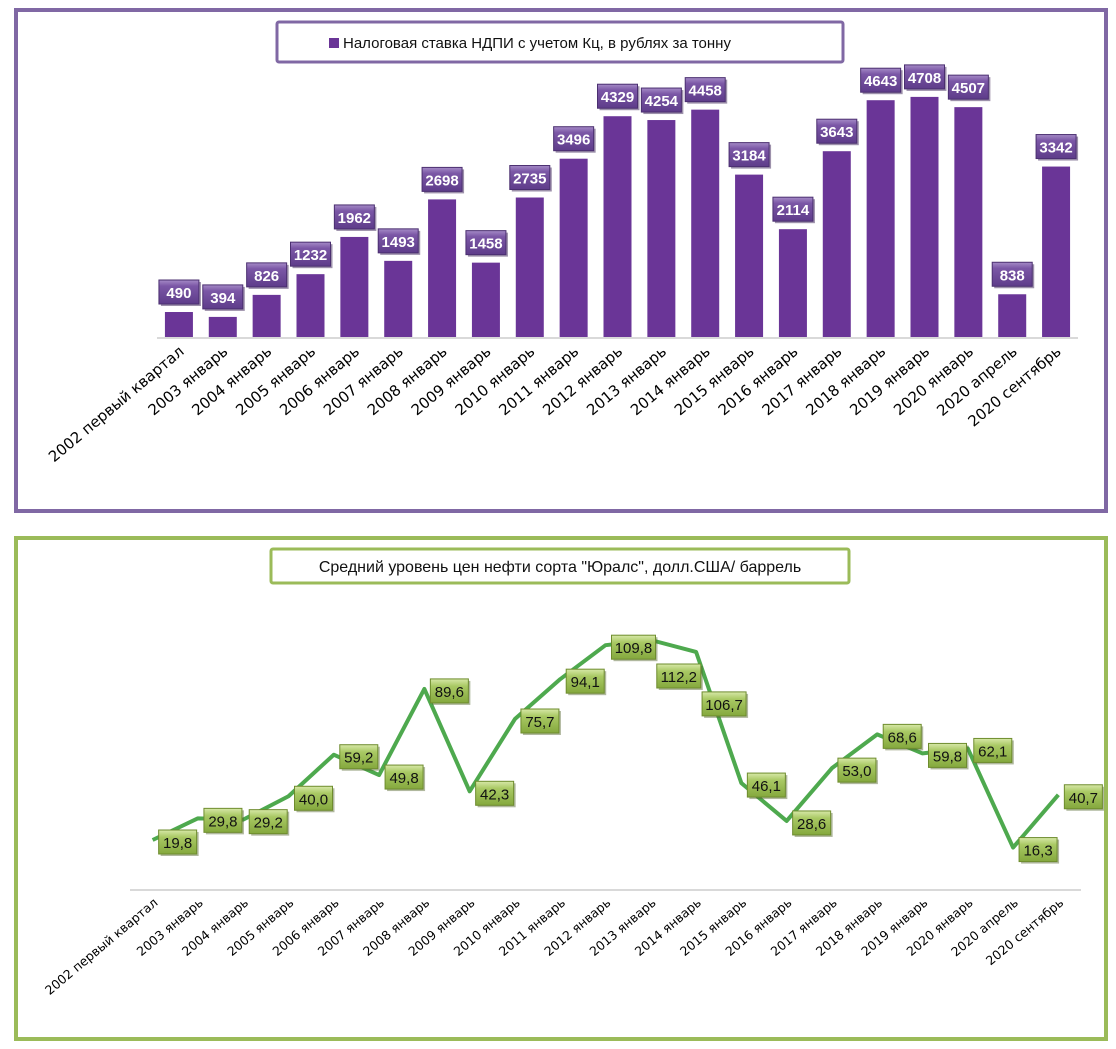  I want to click on data-label: 89,6, so click(449, 692).